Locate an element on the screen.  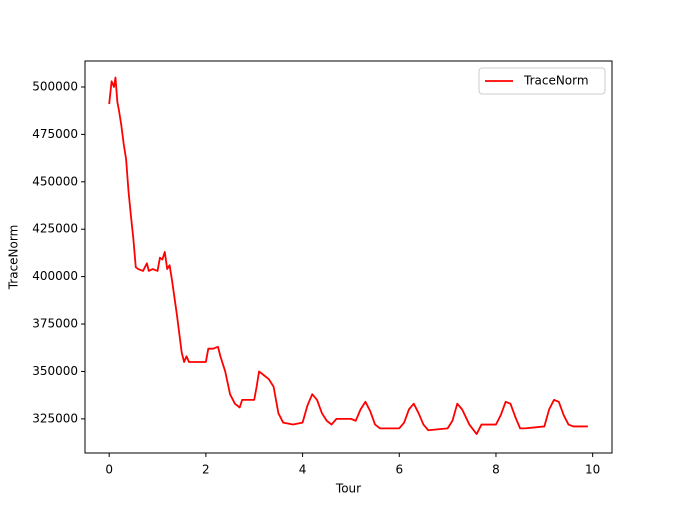
y-tick-label: 450000 is located at coordinates (55, 181).